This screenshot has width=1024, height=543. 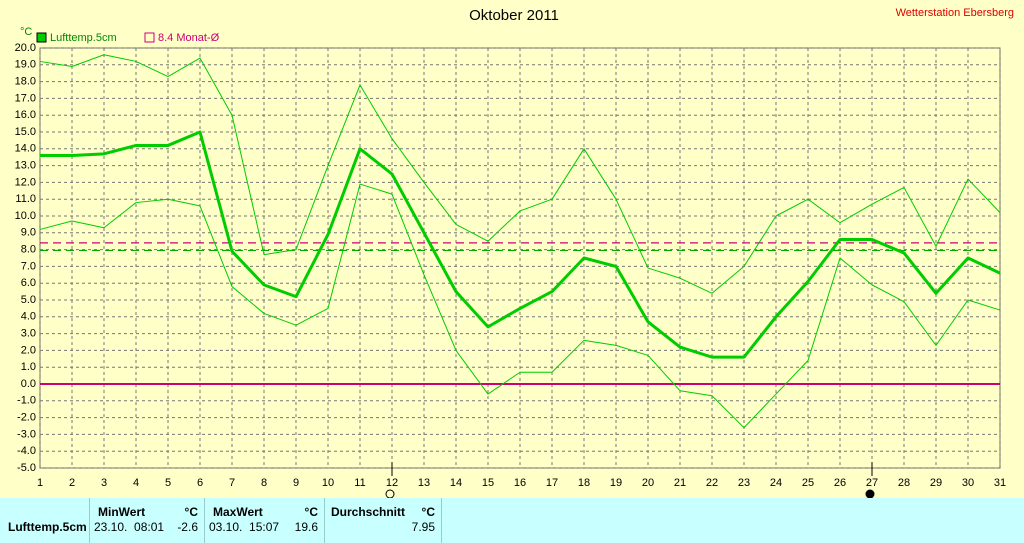 I want to click on x-tick-label: 27, so click(x=872, y=483).